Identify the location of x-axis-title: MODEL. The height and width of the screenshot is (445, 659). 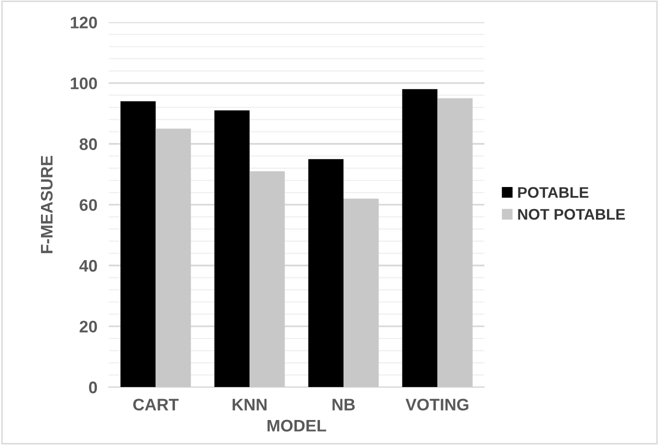
(297, 426).